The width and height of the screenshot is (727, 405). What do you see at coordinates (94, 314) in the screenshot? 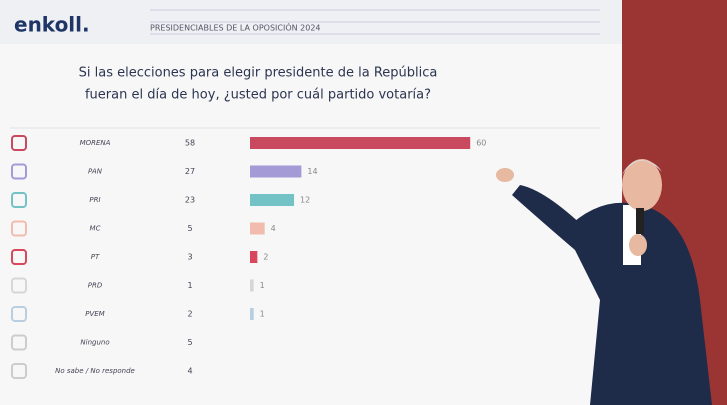
I see `category-label: PVEM` at bounding box center [94, 314].